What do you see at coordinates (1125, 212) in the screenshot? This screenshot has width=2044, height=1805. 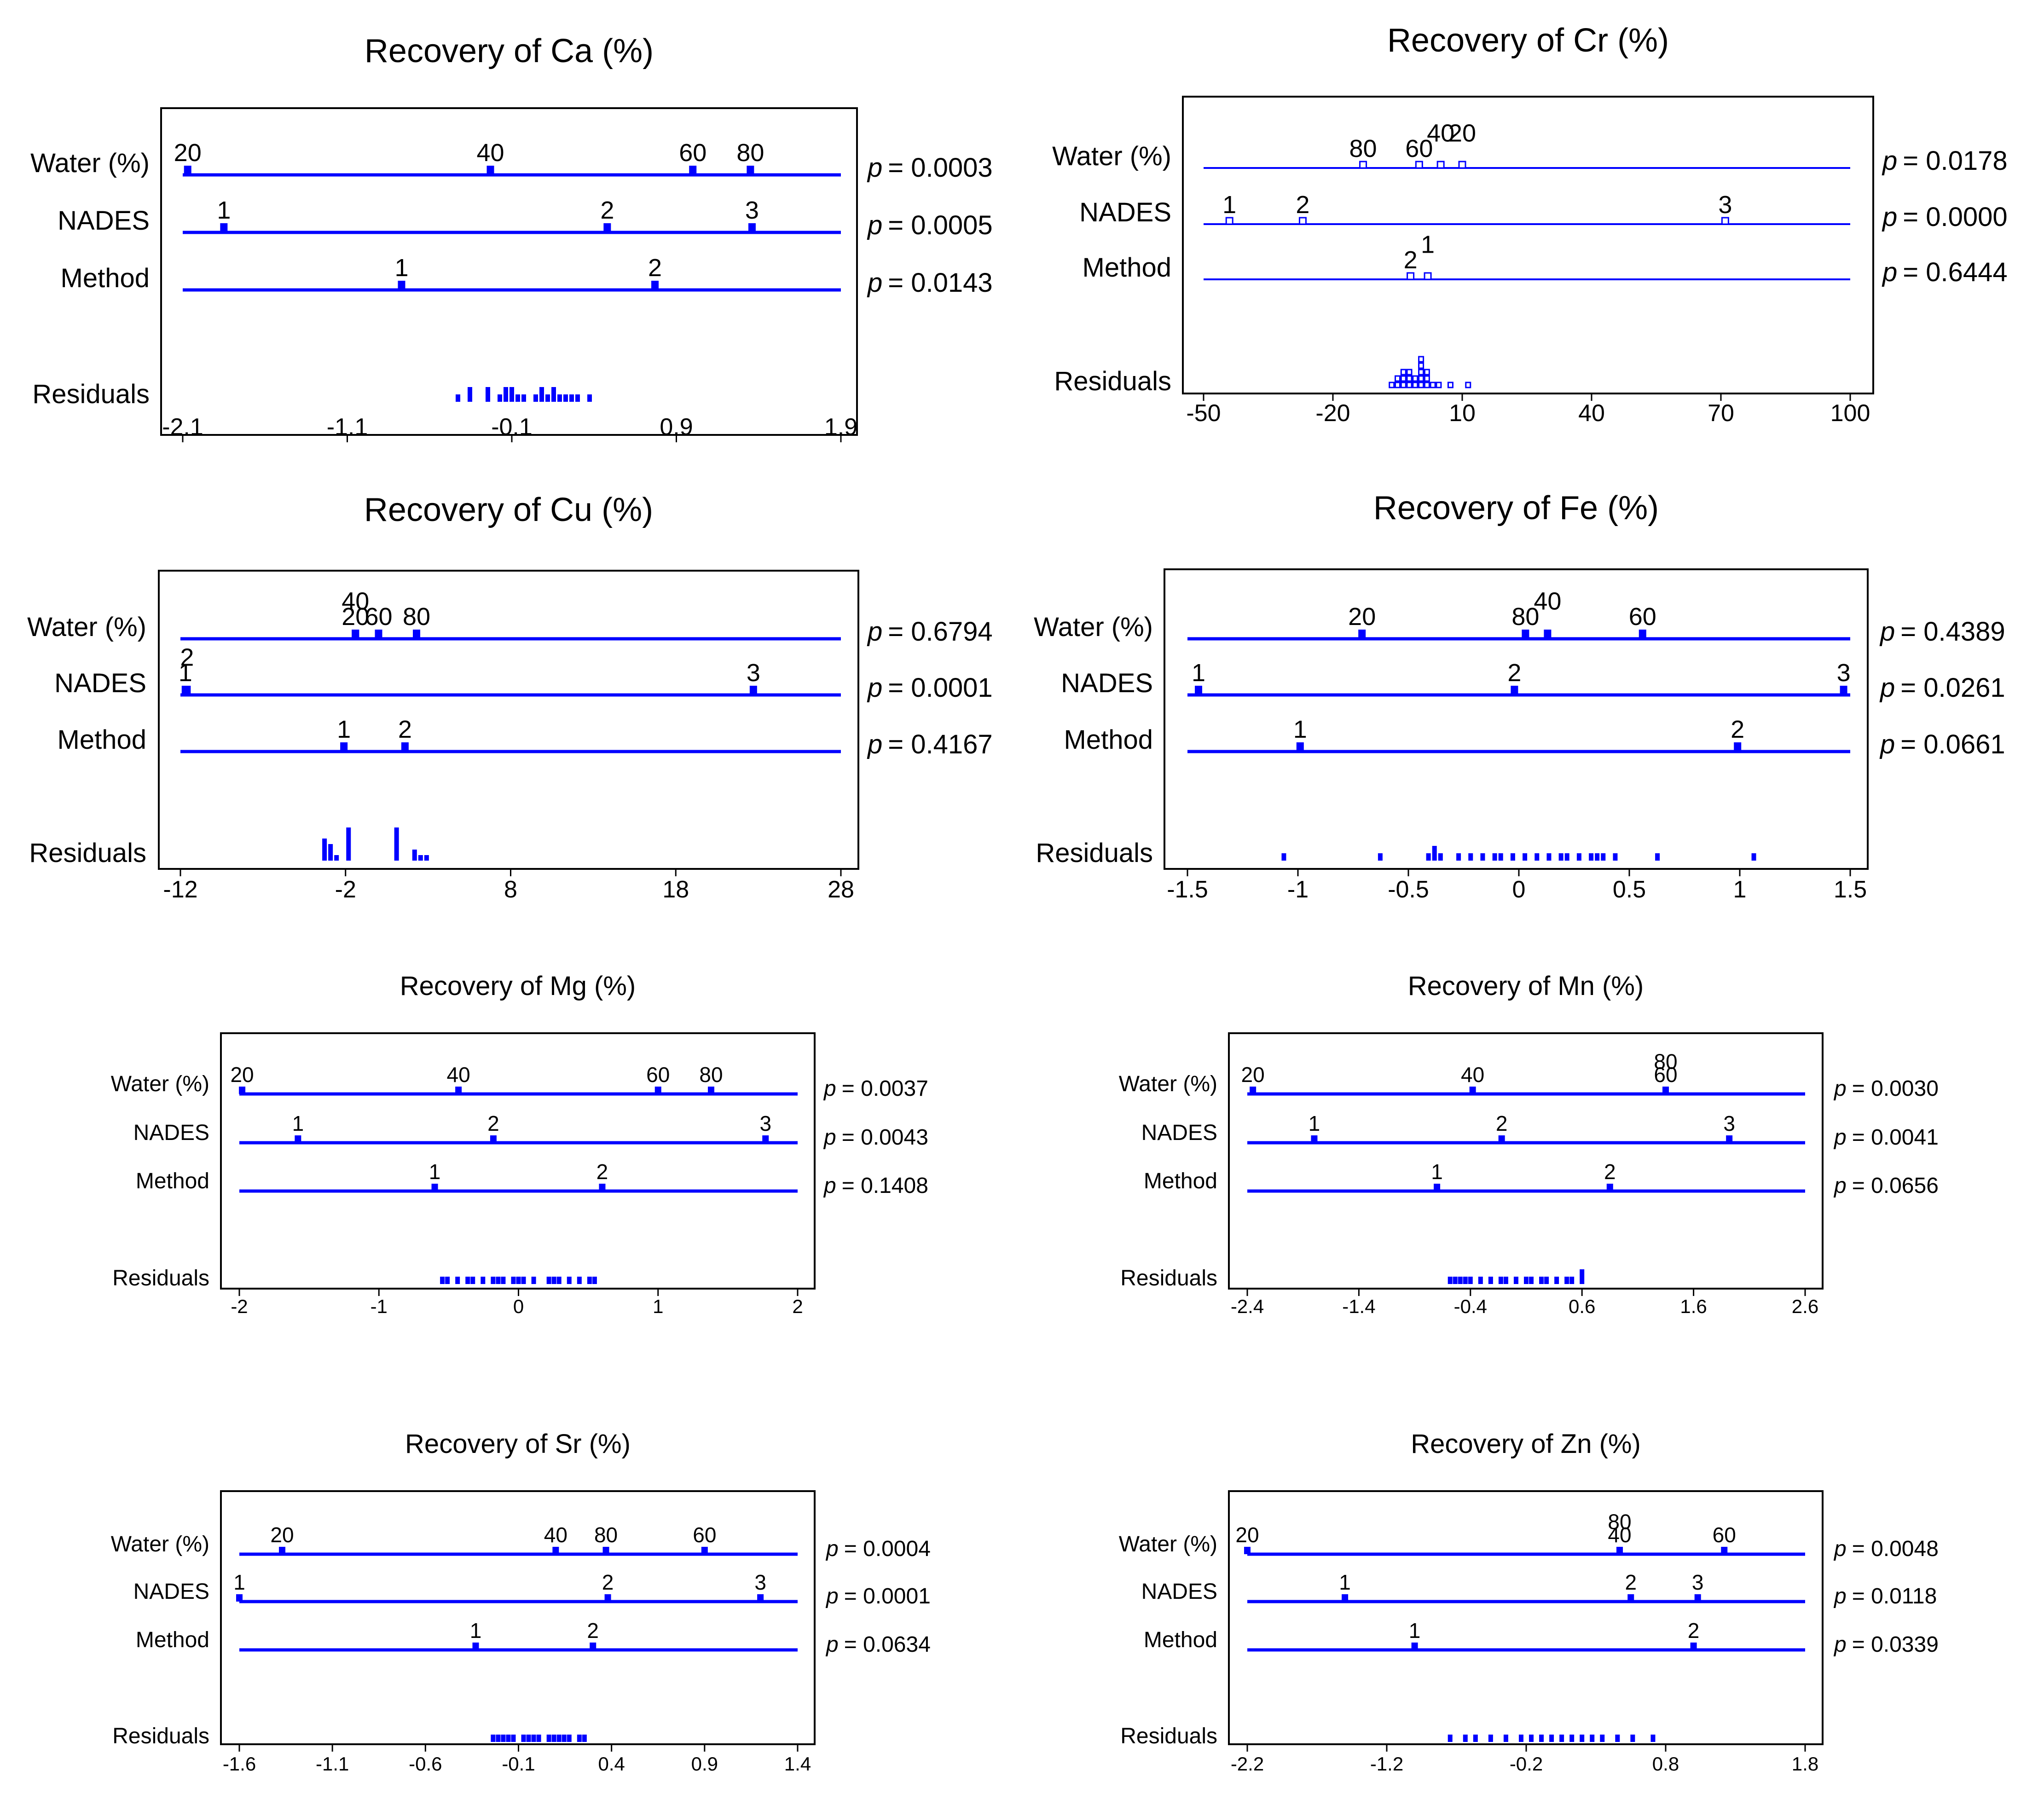 I see `factor-label: NADES` at bounding box center [1125, 212].